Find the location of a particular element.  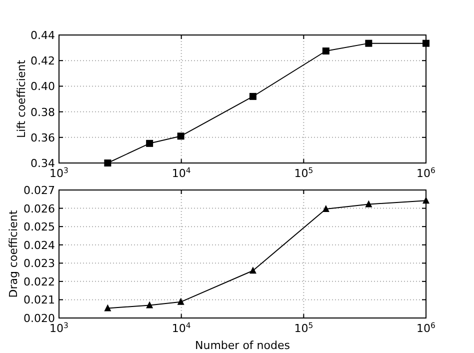

y-tick-label: 0.027 is located at coordinates (39, 190).